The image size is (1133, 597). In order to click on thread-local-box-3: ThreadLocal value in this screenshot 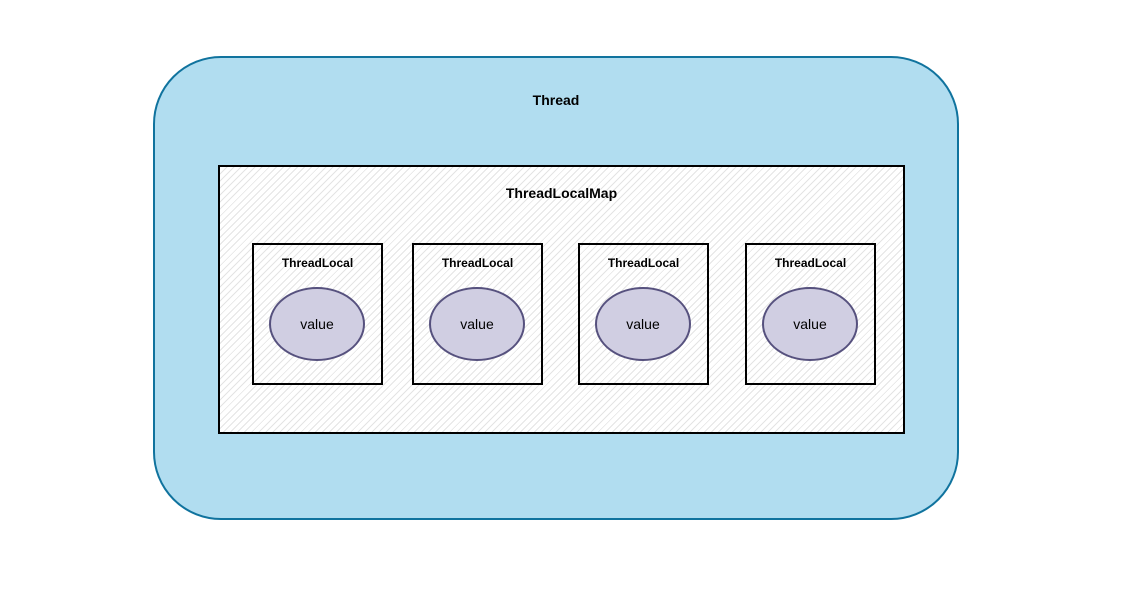, I will do `click(643, 314)`.